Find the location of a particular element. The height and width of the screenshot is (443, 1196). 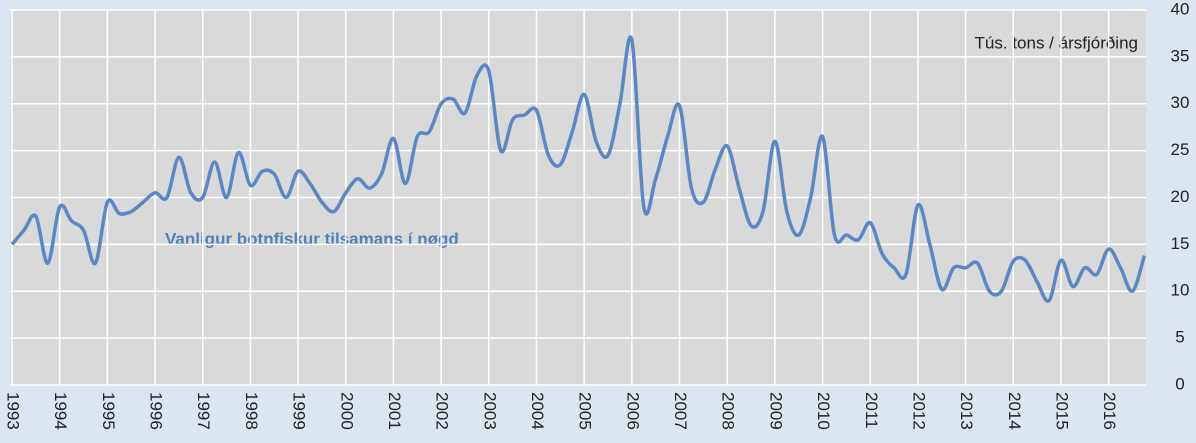

y-tick-label: 10 is located at coordinates (1180, 290).